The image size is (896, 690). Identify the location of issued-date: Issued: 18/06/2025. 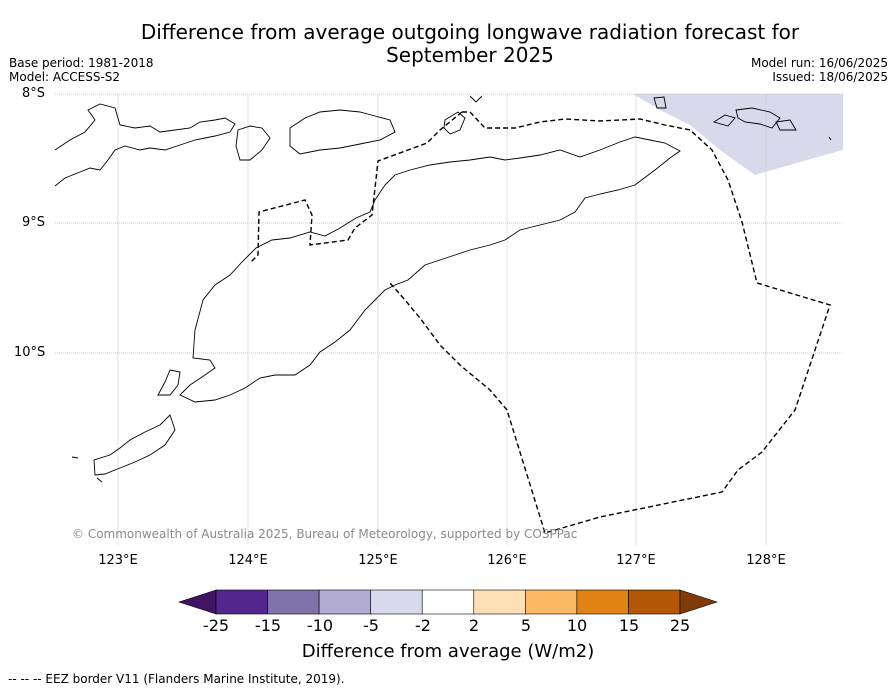
(830, 77).